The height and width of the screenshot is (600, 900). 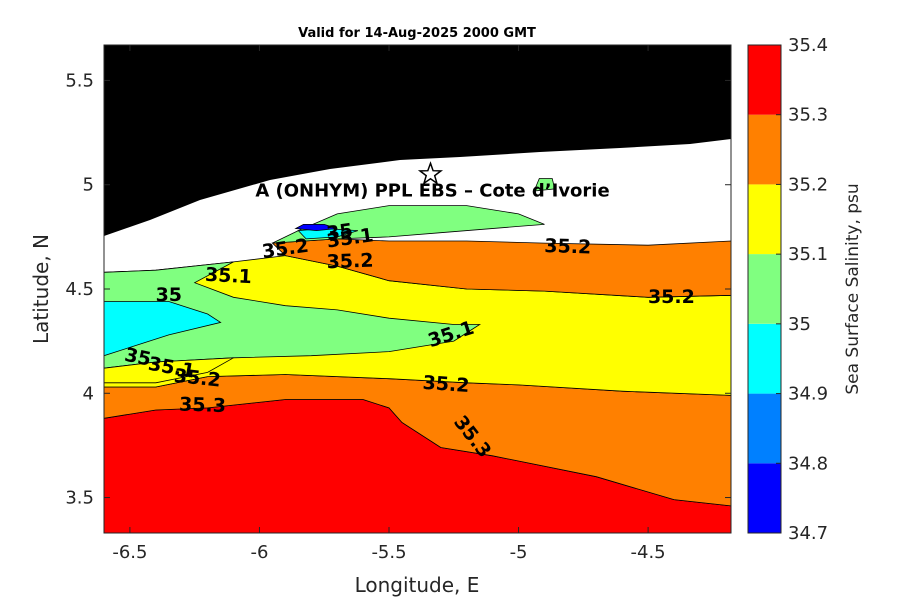 I want to click on x-tick-label: -6, so click(x=259, y=552).